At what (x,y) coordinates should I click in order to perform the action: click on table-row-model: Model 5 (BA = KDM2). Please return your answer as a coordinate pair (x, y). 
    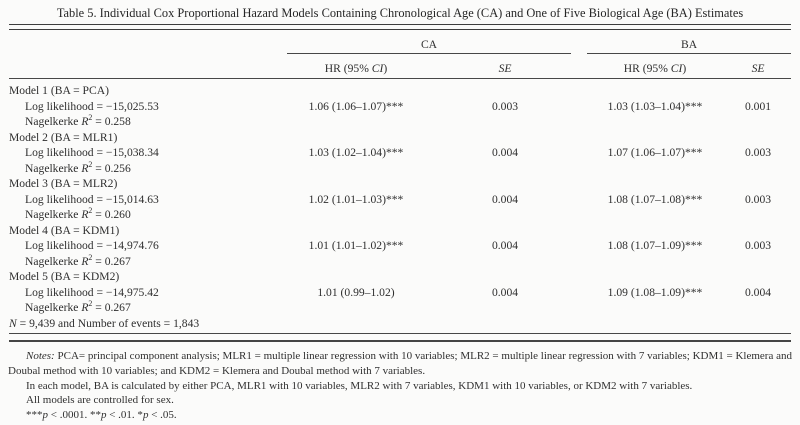
    Looking at the image, I should click on (400, 277).